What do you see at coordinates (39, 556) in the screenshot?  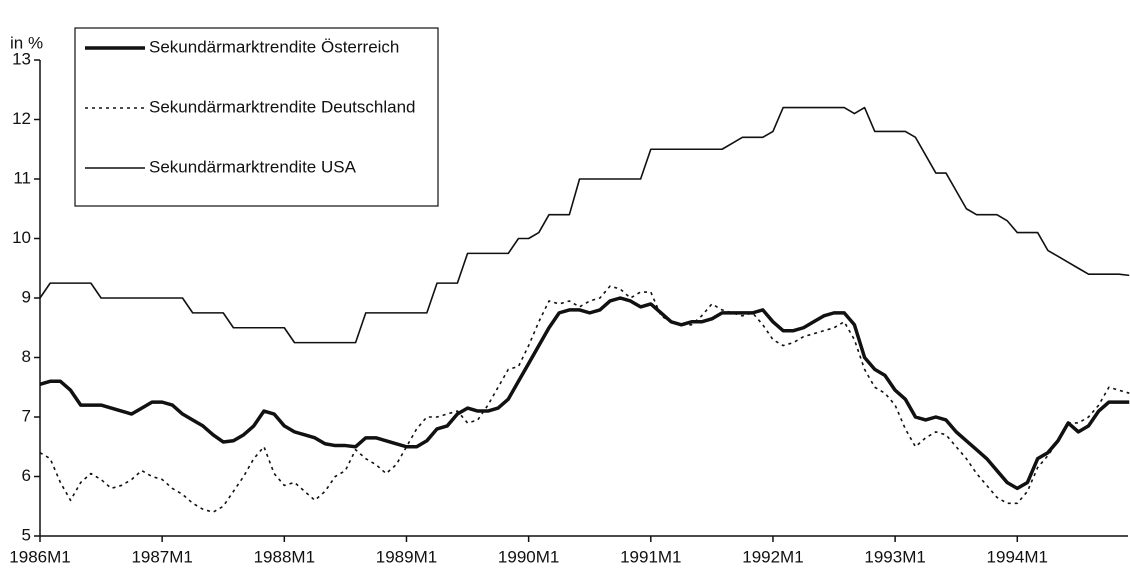 I see `x-tick-label: 1986M1` at bounding box center [39, 556].